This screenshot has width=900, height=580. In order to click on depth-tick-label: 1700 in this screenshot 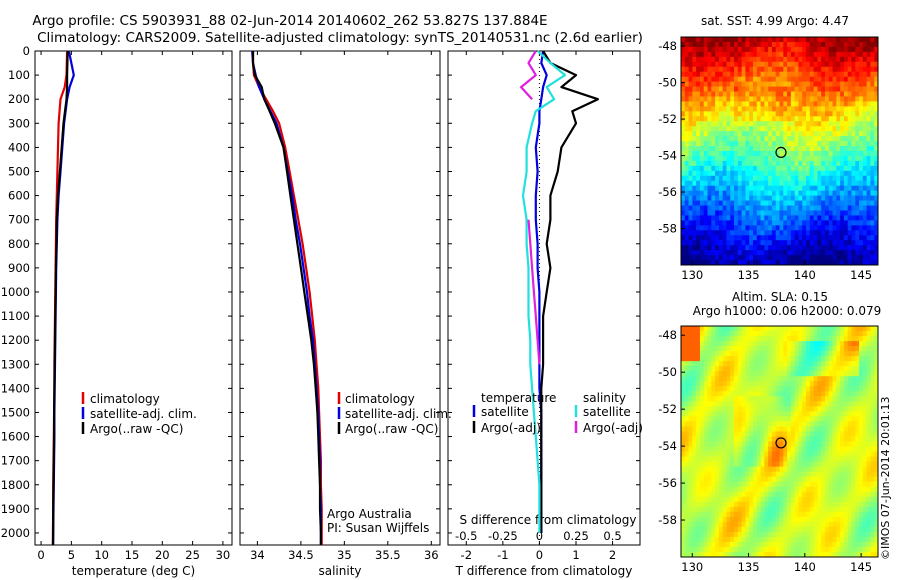, I will do `click(15, 461)`.